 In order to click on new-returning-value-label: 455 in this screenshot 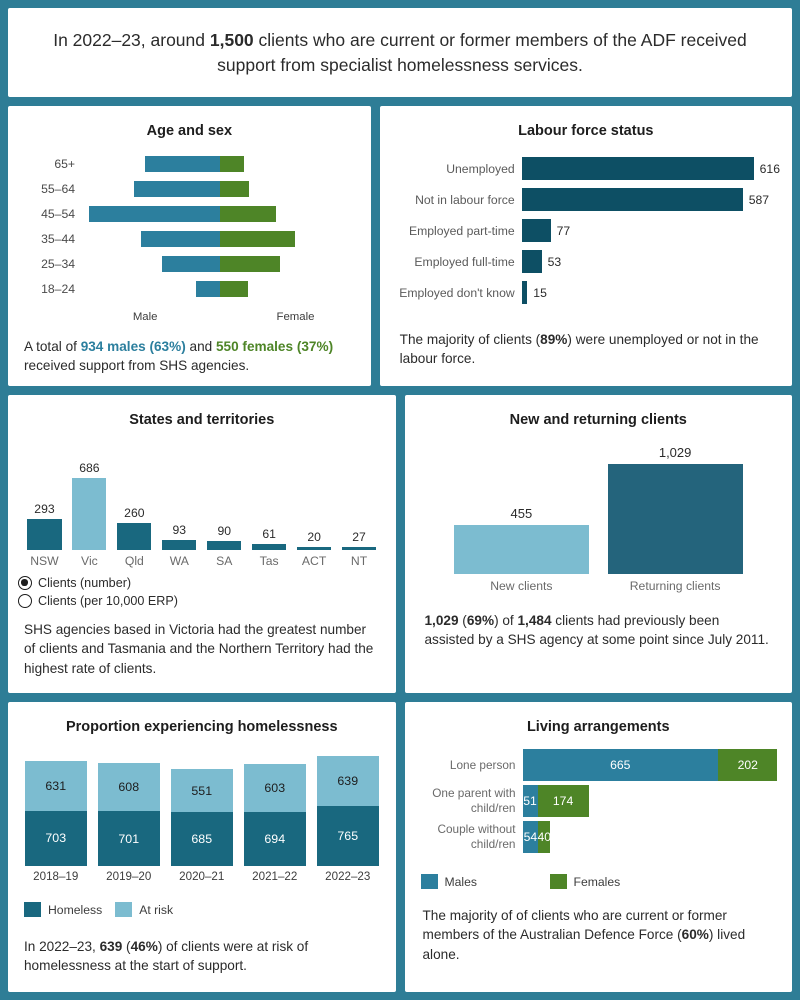, I will do `click(521, 514)`.